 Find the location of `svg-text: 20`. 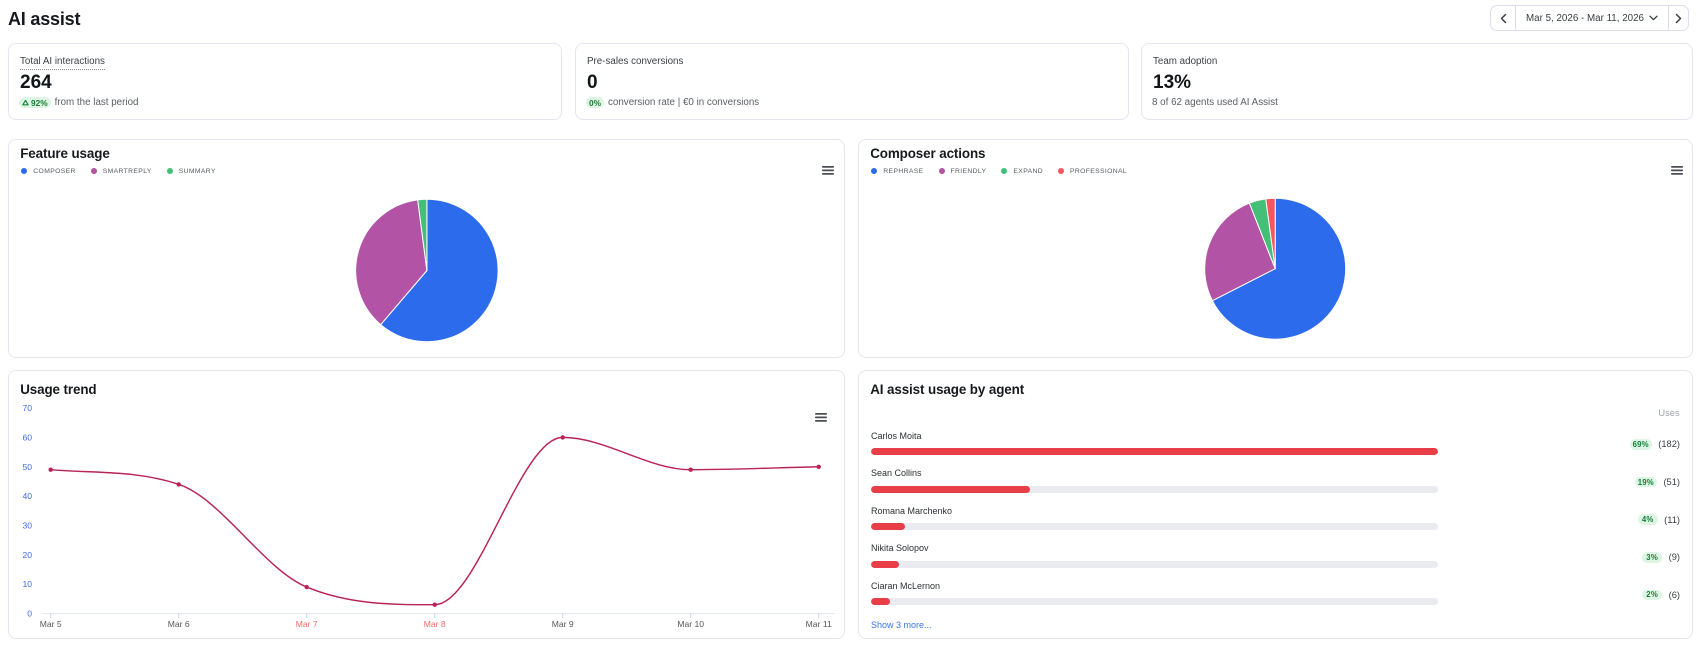

svg-text: 20 is located at coordinates (27, 555).